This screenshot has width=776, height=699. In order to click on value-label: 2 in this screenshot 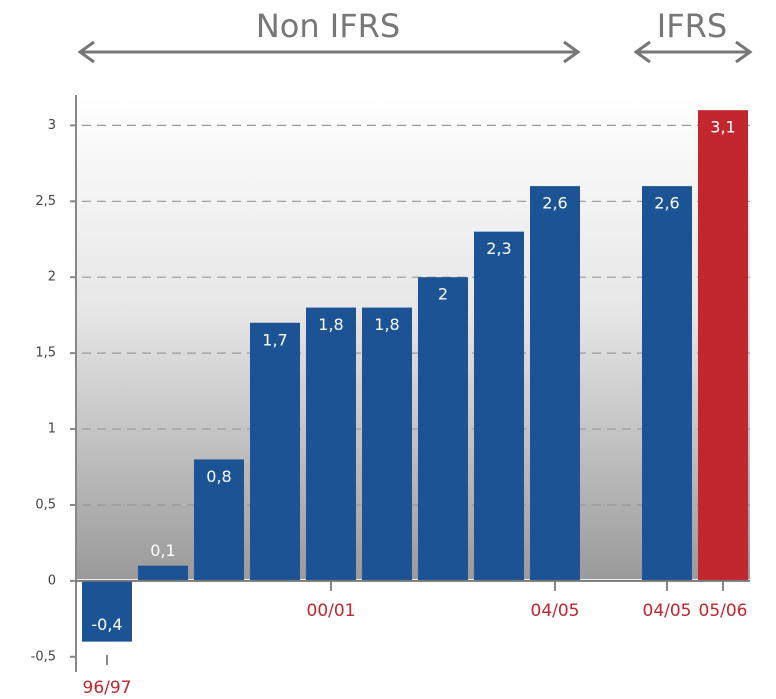, I will do `click(443, 294)`.